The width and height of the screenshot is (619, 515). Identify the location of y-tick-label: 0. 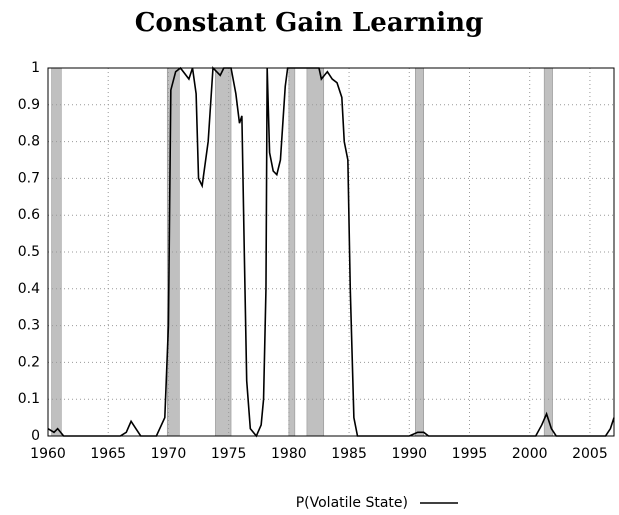
(35, 436).